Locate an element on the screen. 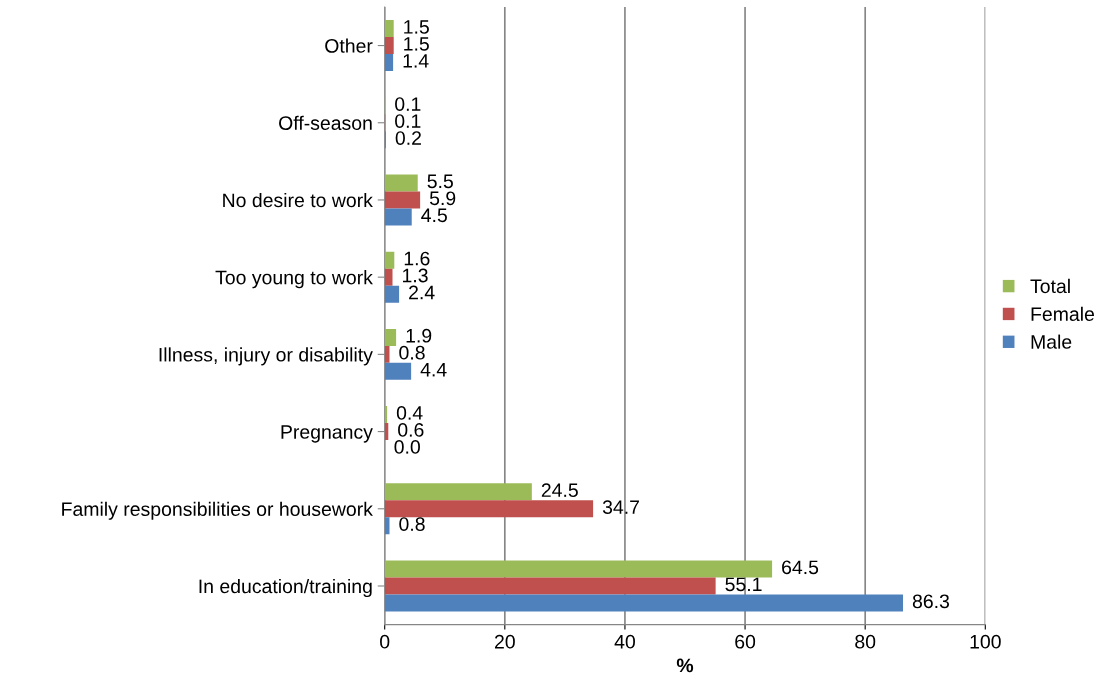 The width and height of the screenshot is (1096, 694). y-tick-label: Pregnancy is located at coordinates (327, 434).